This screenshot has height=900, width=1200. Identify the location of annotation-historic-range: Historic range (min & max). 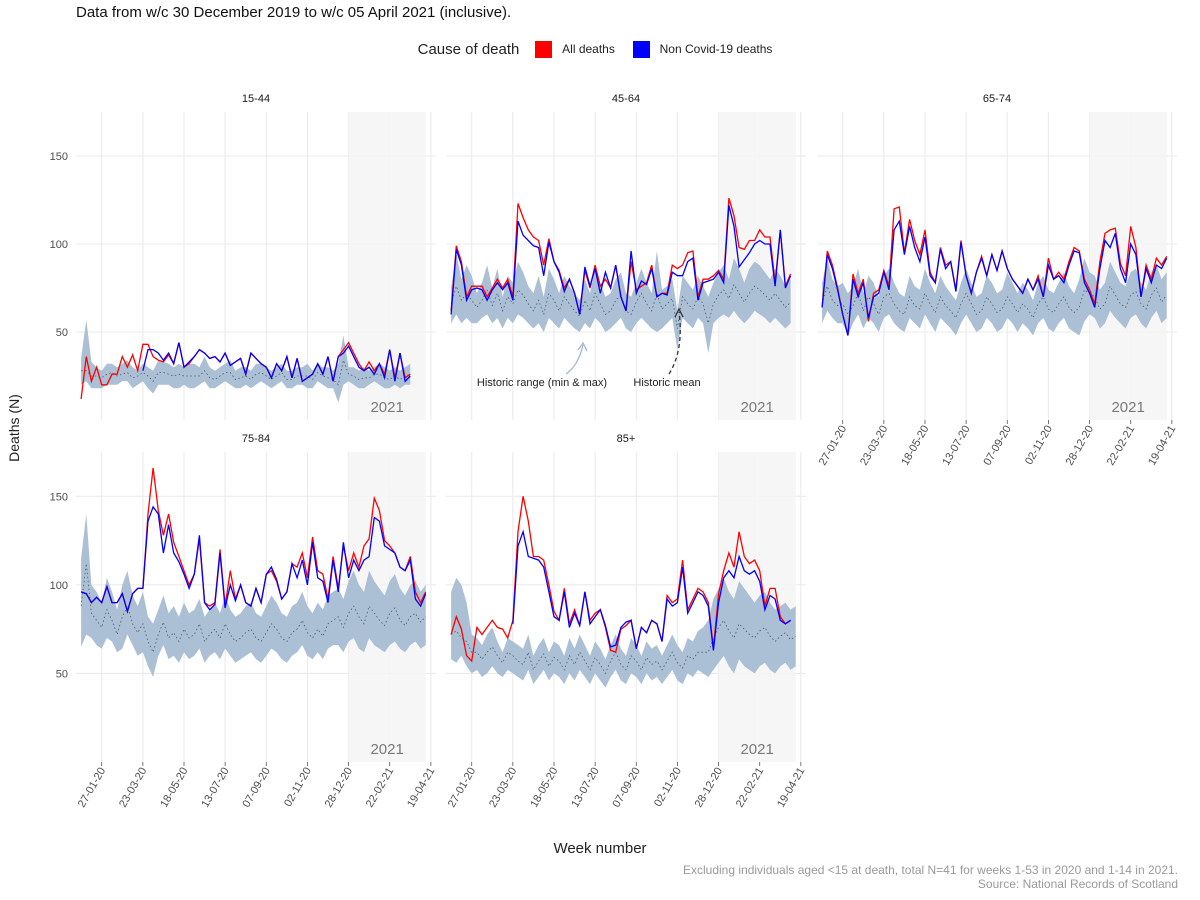
(542, 383).